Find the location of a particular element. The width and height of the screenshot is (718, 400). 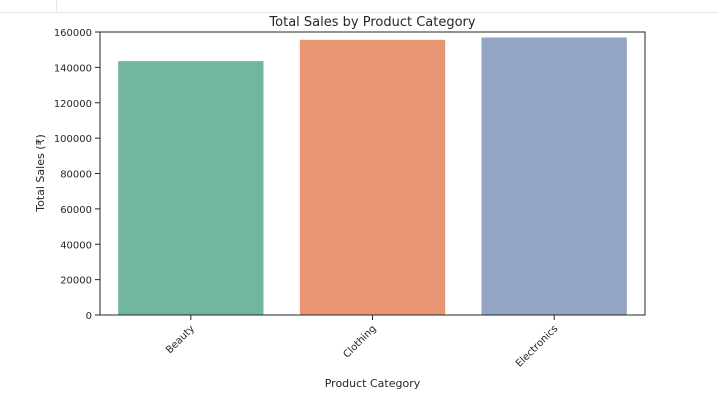

chart-title: Total Sales by Product Category is located at coordinates (371, 22).